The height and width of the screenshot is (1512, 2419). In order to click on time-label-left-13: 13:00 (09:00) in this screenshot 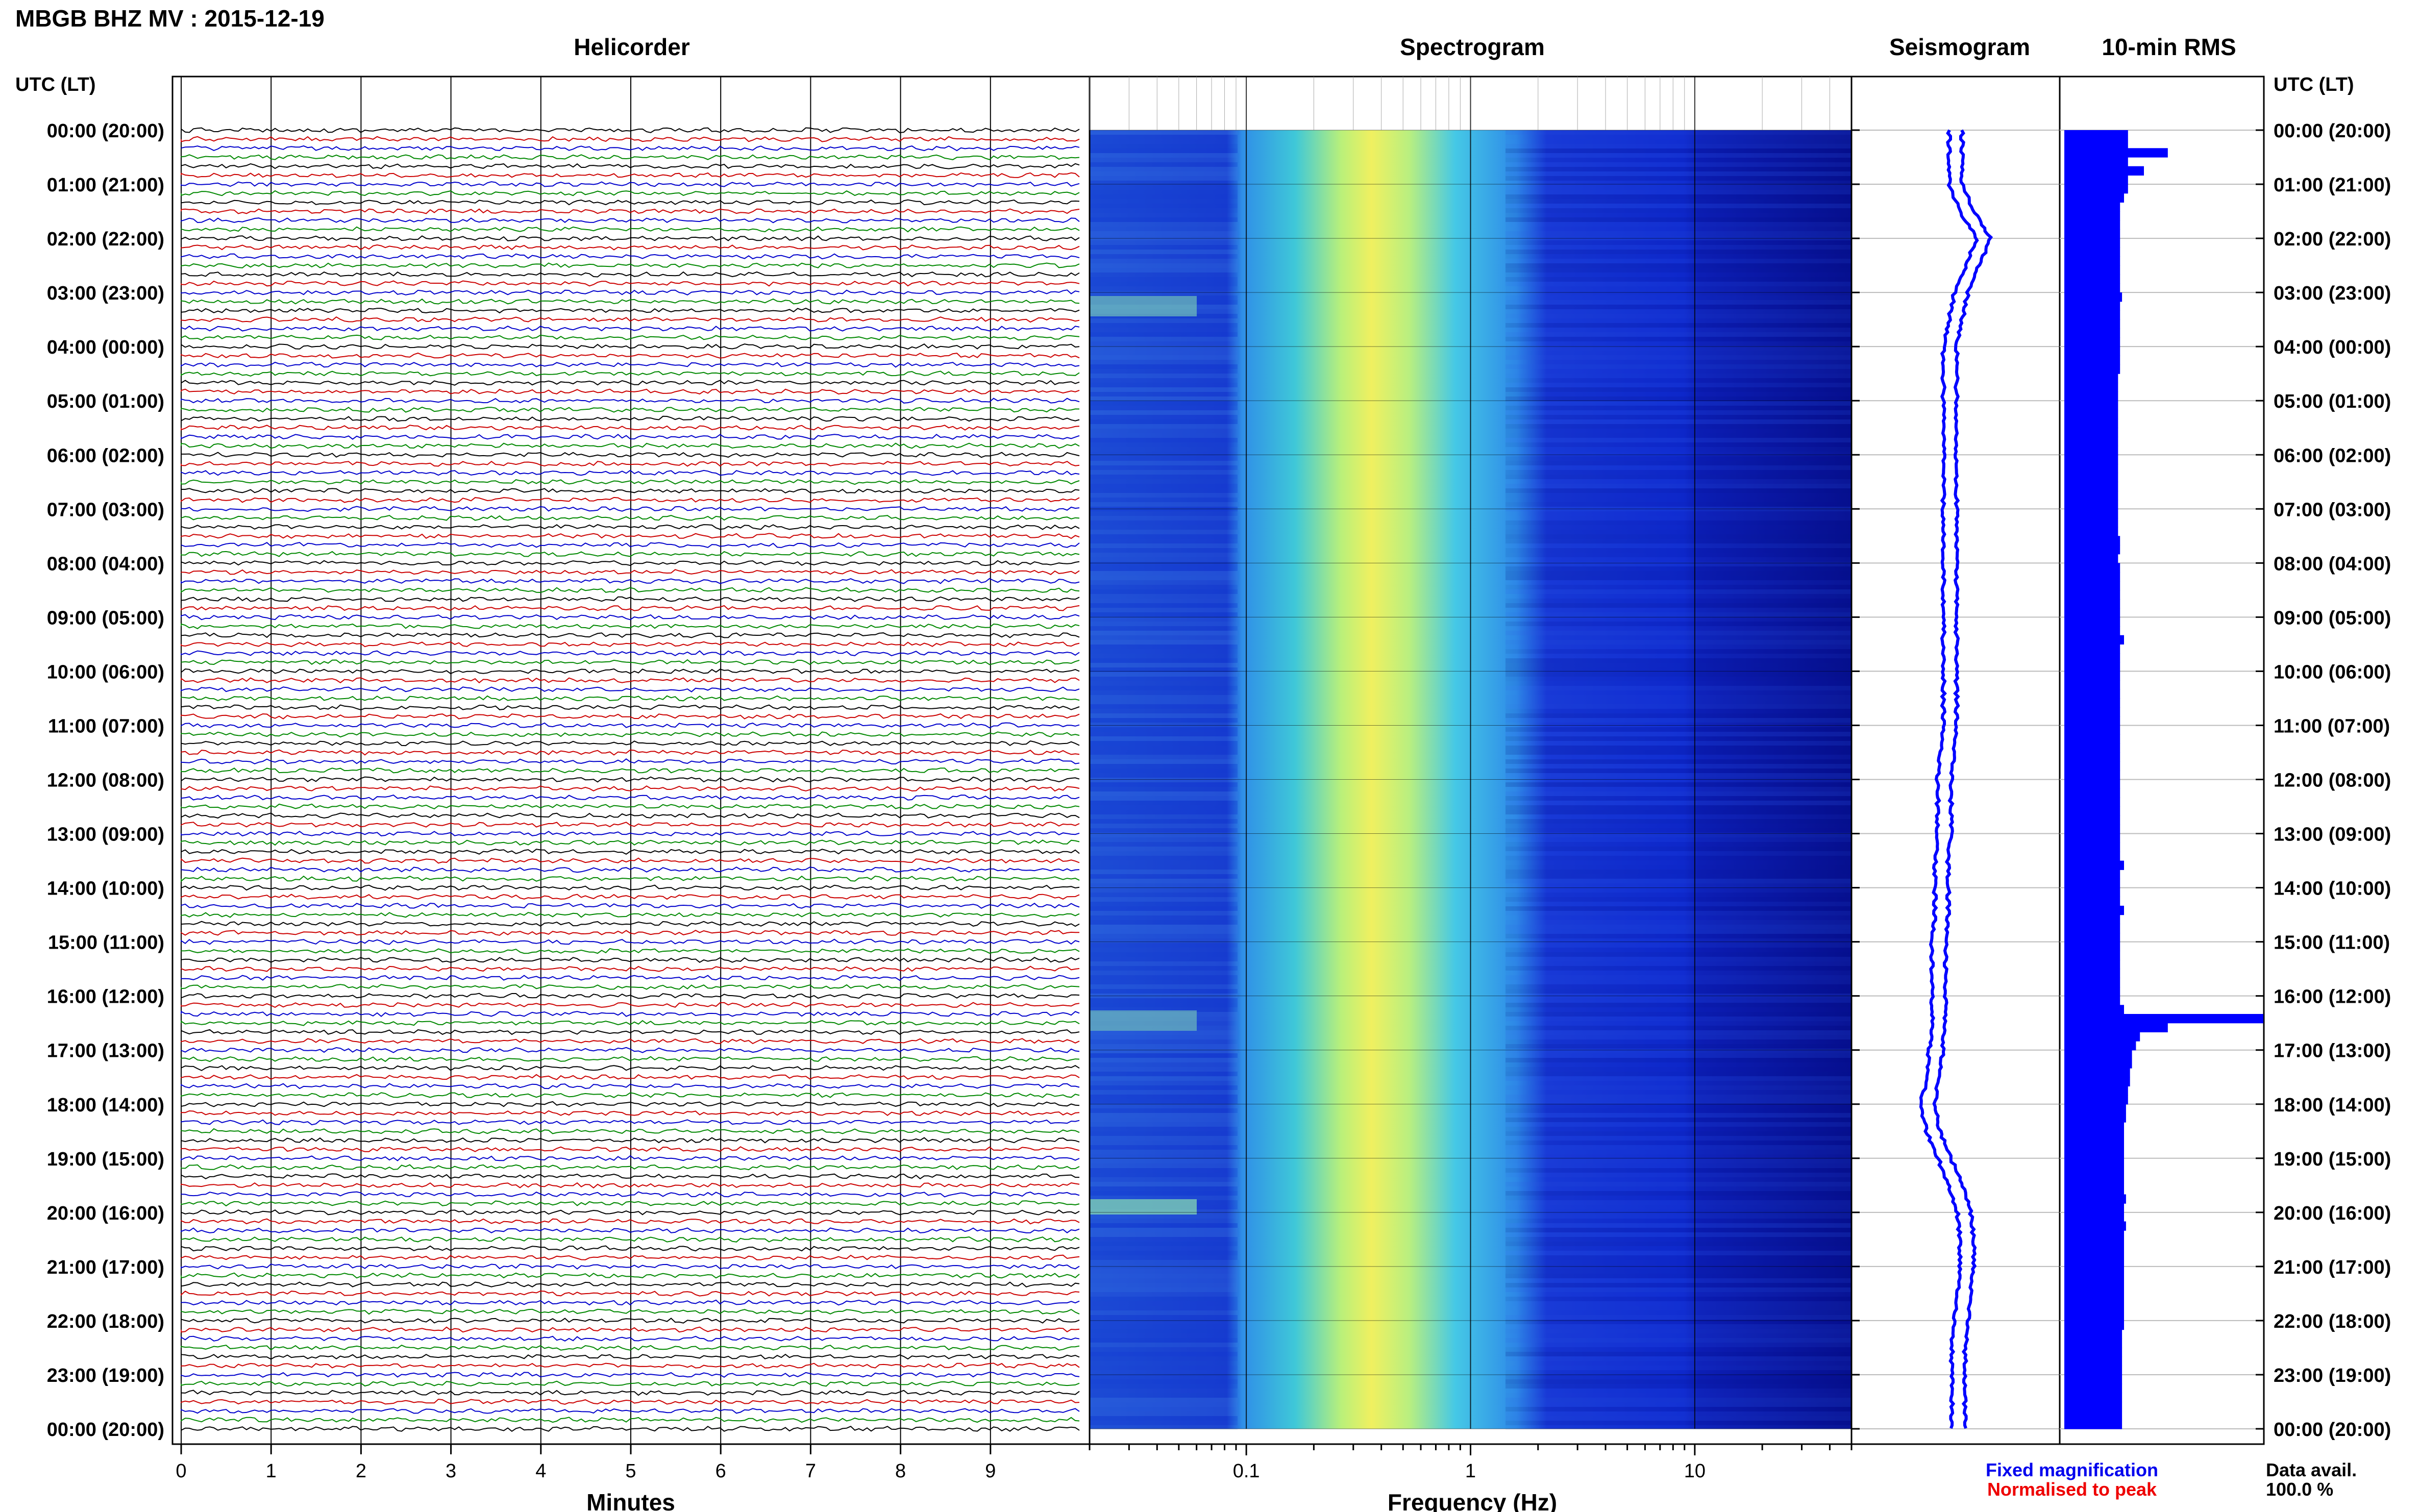, I will do `click(105, 835)`.